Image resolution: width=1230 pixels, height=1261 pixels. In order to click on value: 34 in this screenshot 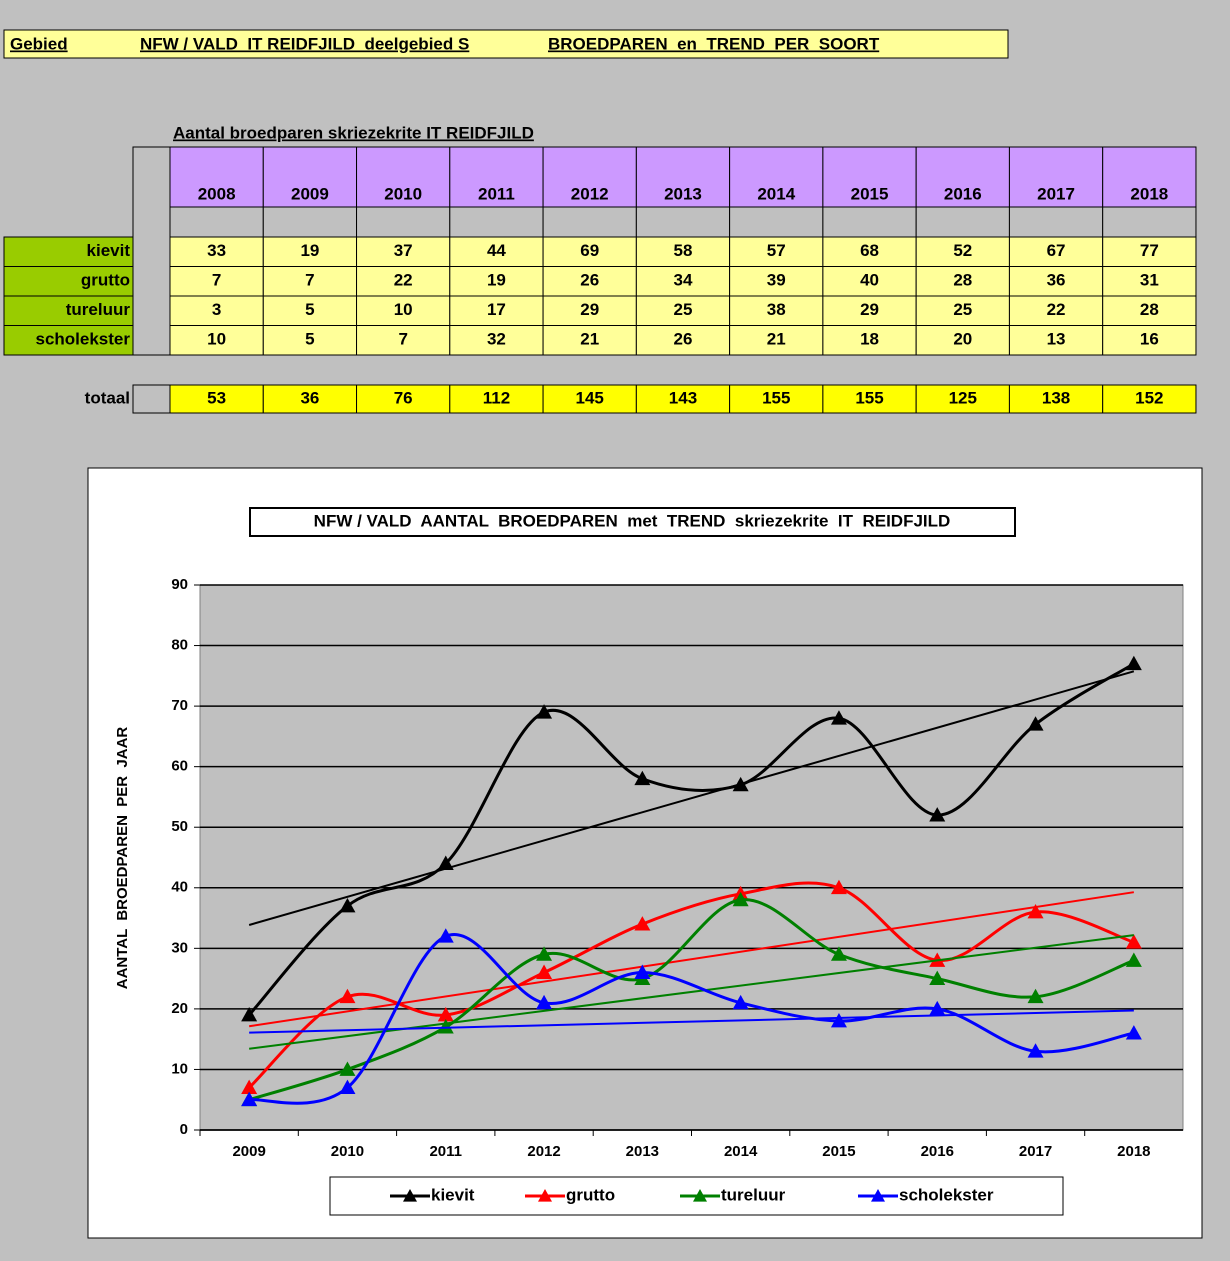, I will do `click(683, 280)`.